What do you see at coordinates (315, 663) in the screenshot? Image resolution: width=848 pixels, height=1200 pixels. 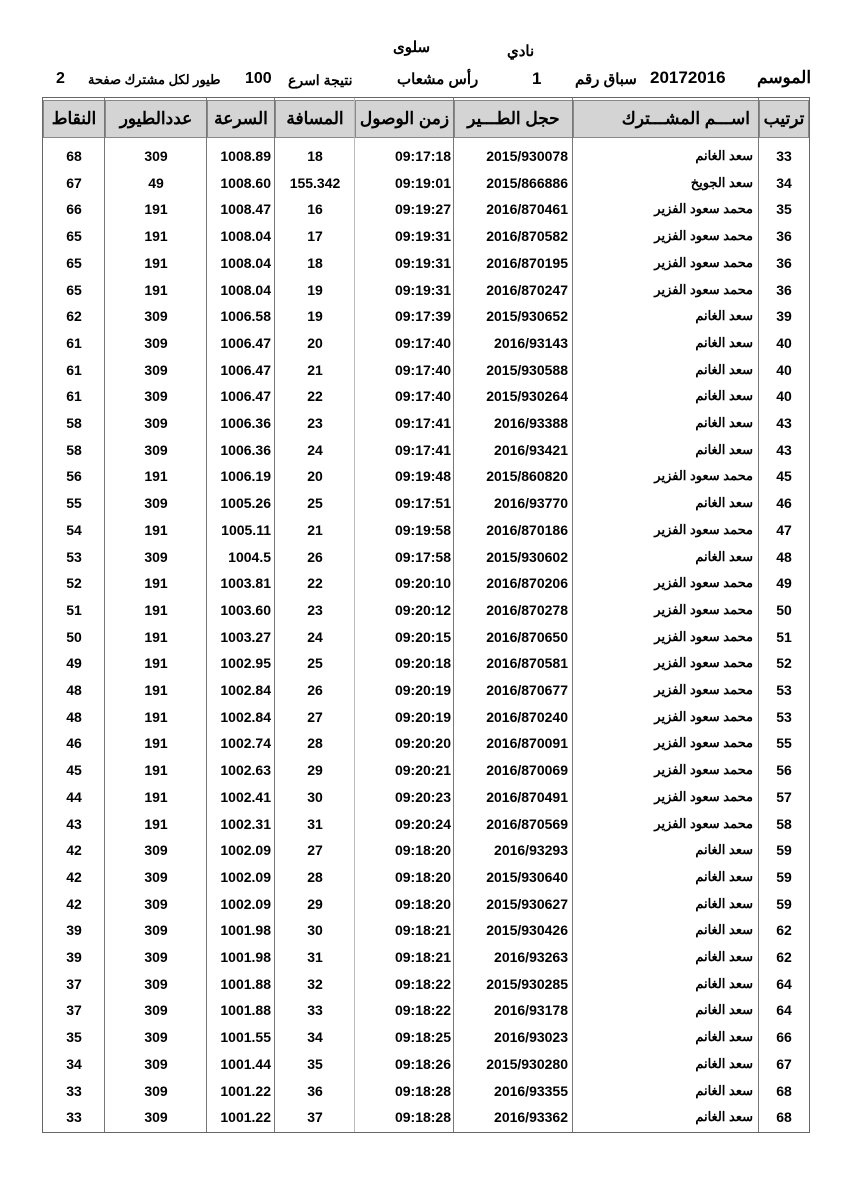 I see `cell-distance: 25` at bounding box center [315, 663].